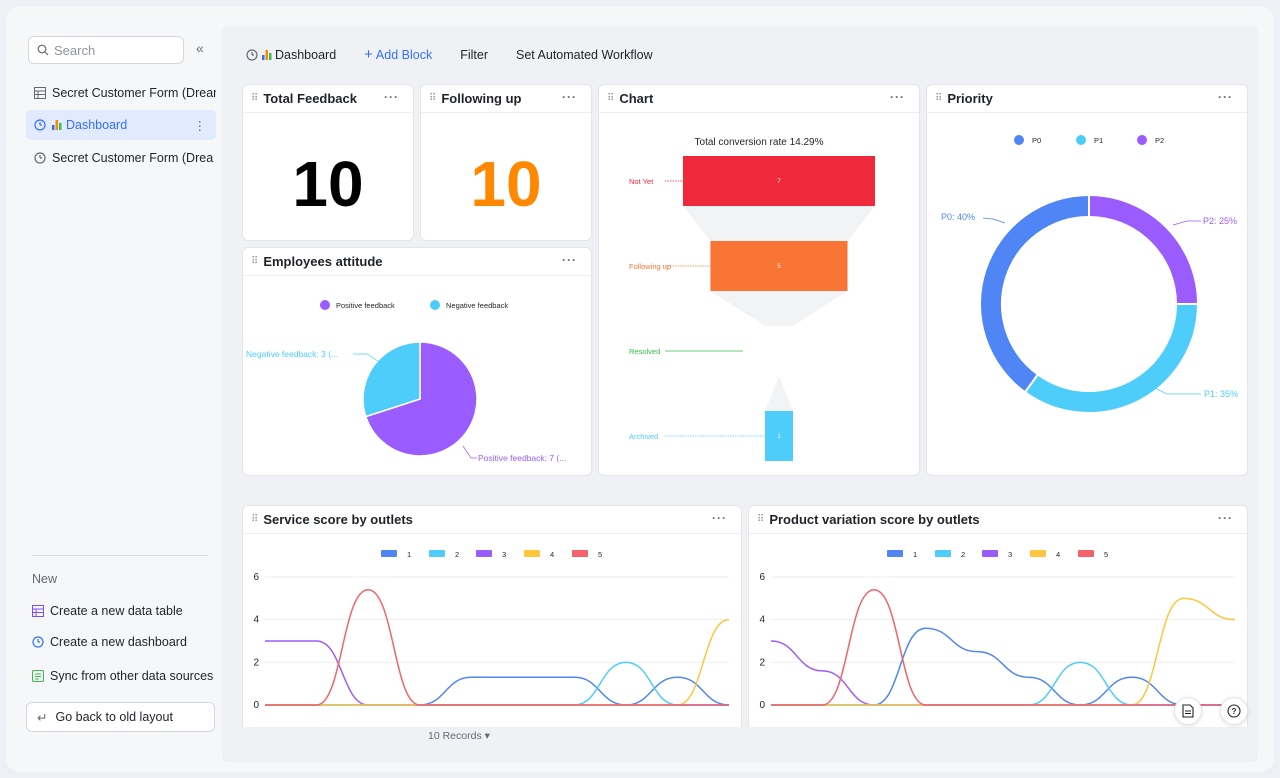 Image resolution: width=1280 pixels, height=778 pixels. I want to click on sidebar-item-label: Secret Customer Form (Drea, so click(133, 158).